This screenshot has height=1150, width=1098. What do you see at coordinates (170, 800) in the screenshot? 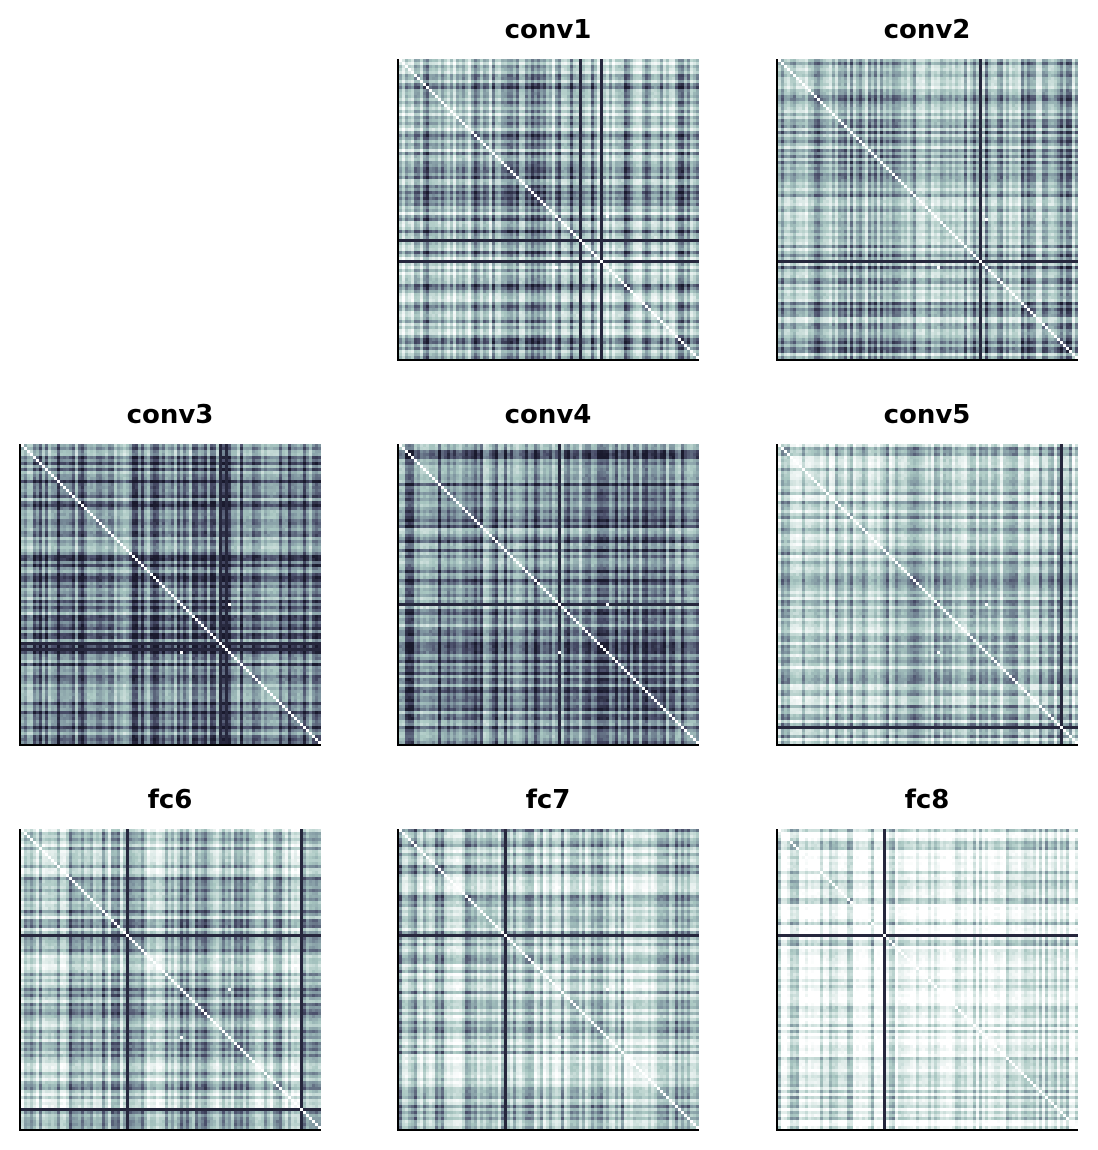
I see `panel-title: fc6` at bounding box center [170, 800].